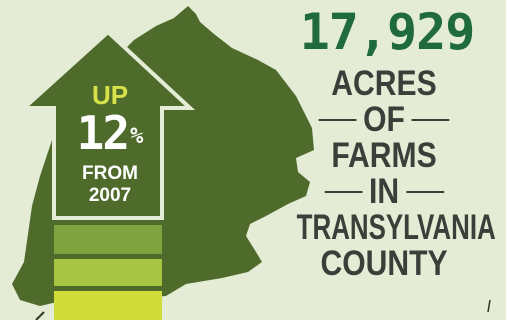 The width and height of the screenshot is (506, 320). Describe the element at coordinates (387, 32) in the screenshot. I see `acres-number: 17,929` at that location.